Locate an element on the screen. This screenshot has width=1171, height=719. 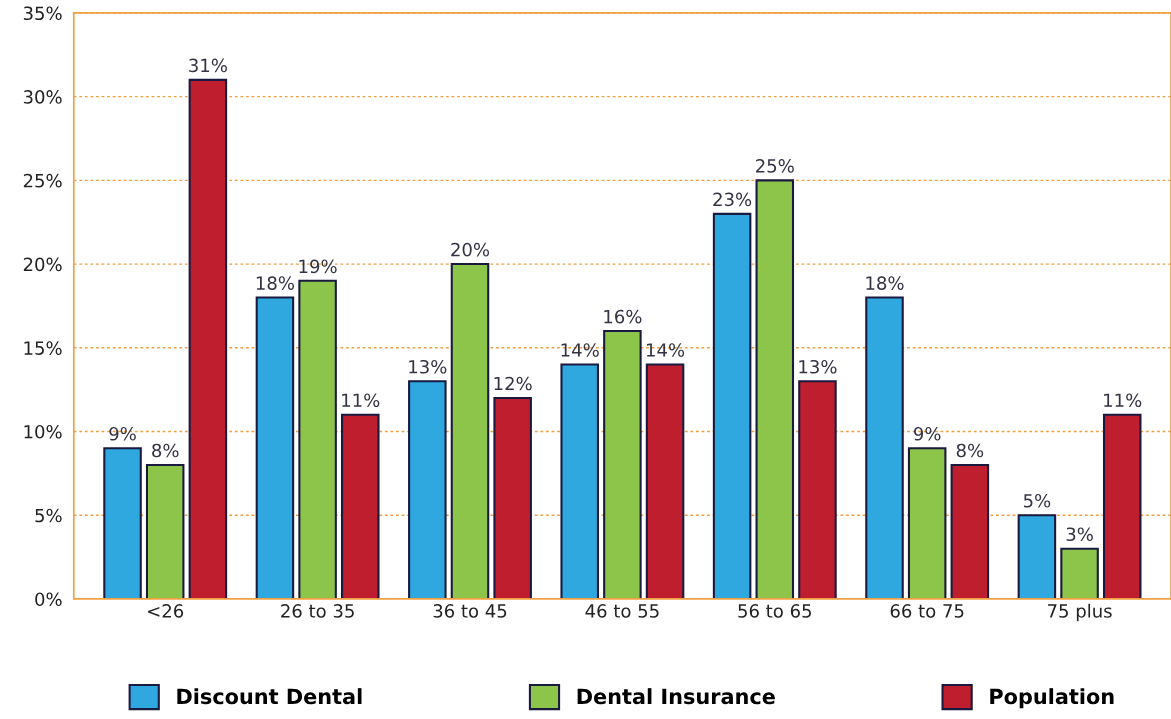
data-label: 12% is located at coordinates (513, 383).